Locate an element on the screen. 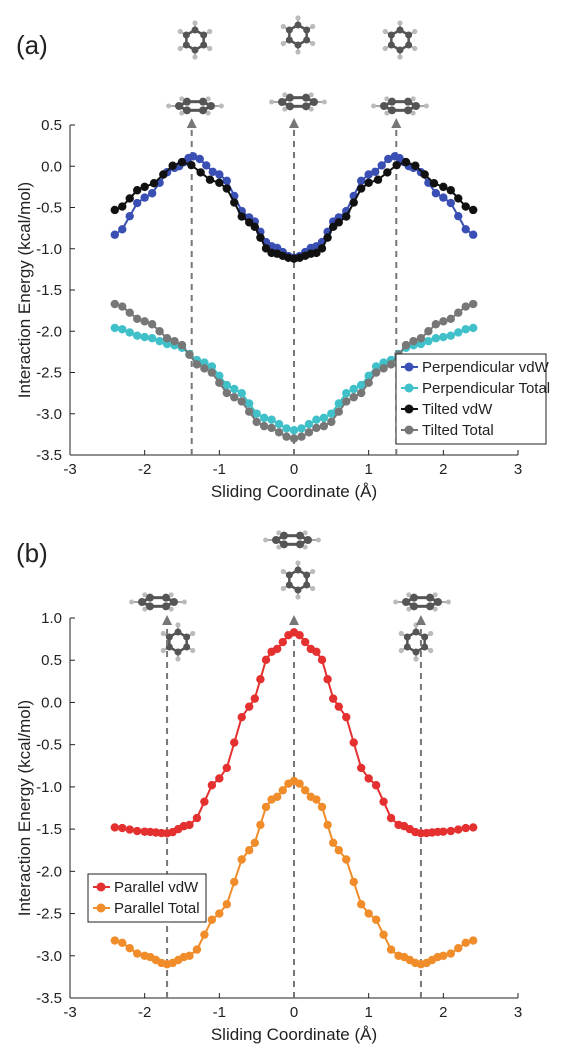 This screenshot has height=1049, width=570. y-tick-label: -3.0 is located at coordinates (49, 414).